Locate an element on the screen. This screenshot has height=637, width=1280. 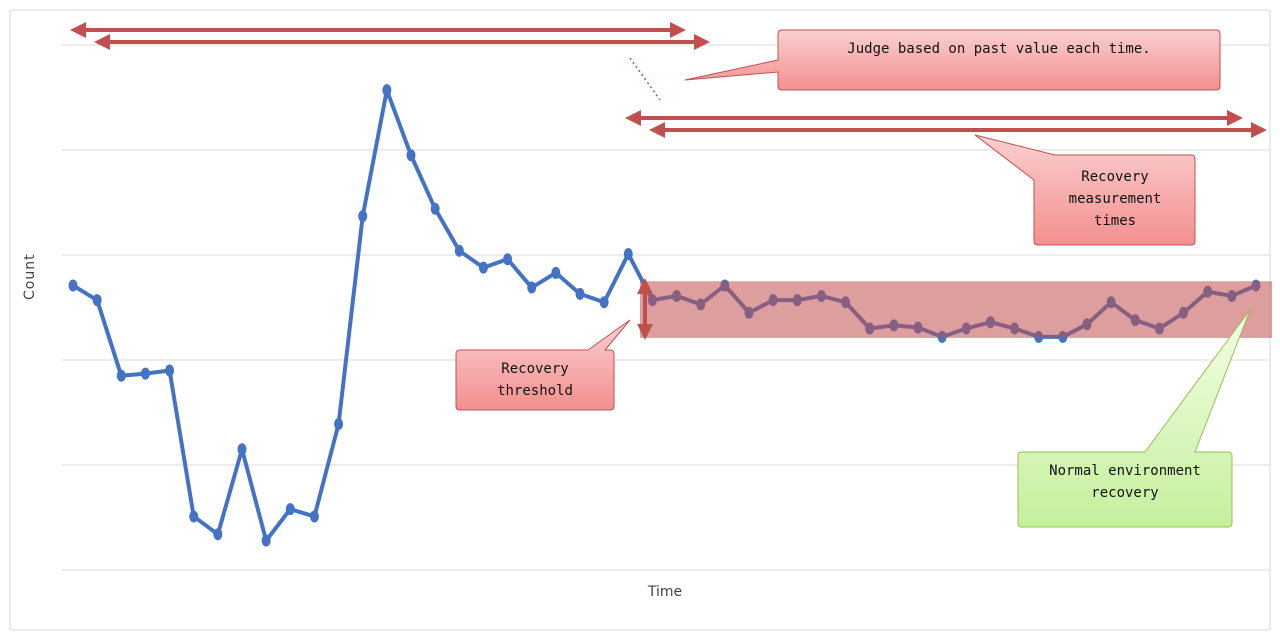
band-layer is located at coordinates (956, 309).